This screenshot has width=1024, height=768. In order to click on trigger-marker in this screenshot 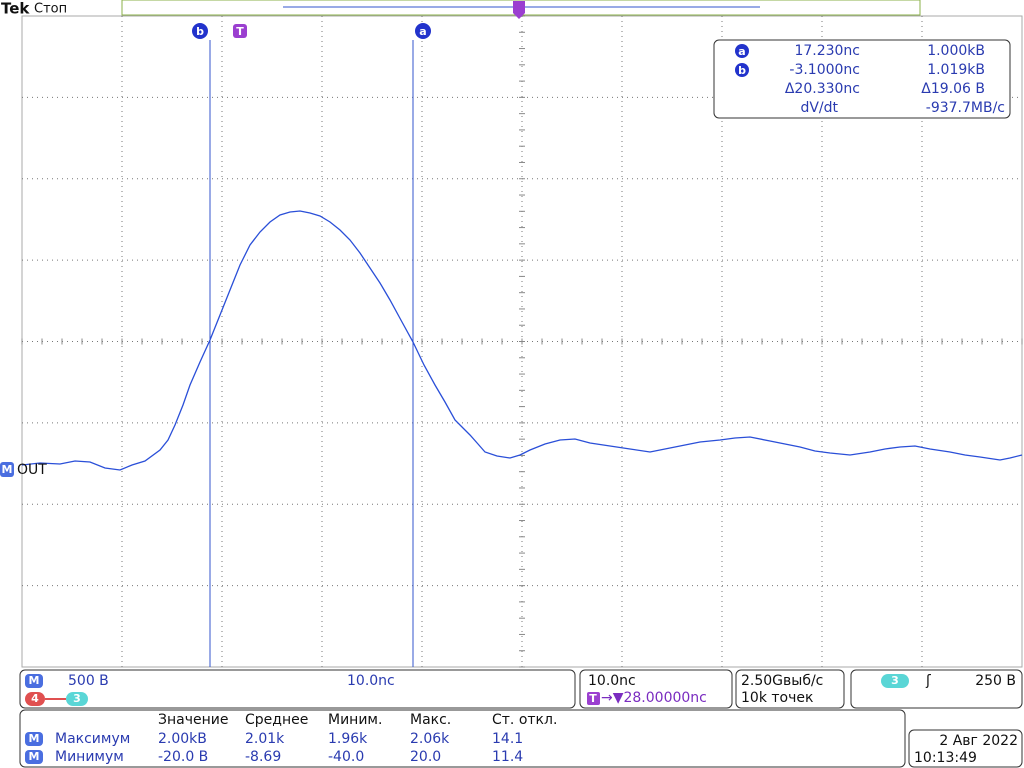, I will do `click(519, 10)`.